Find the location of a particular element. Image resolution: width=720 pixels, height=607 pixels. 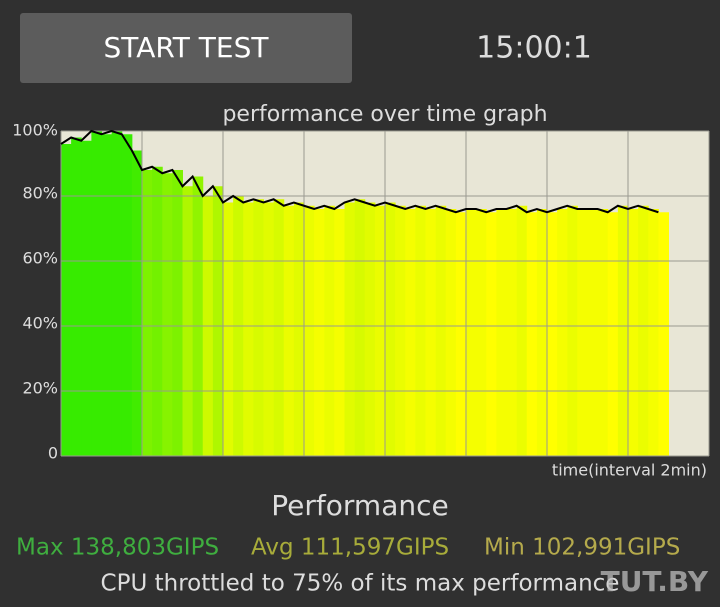

chart-title: performance over time graph is located at coordinates (384, 114).